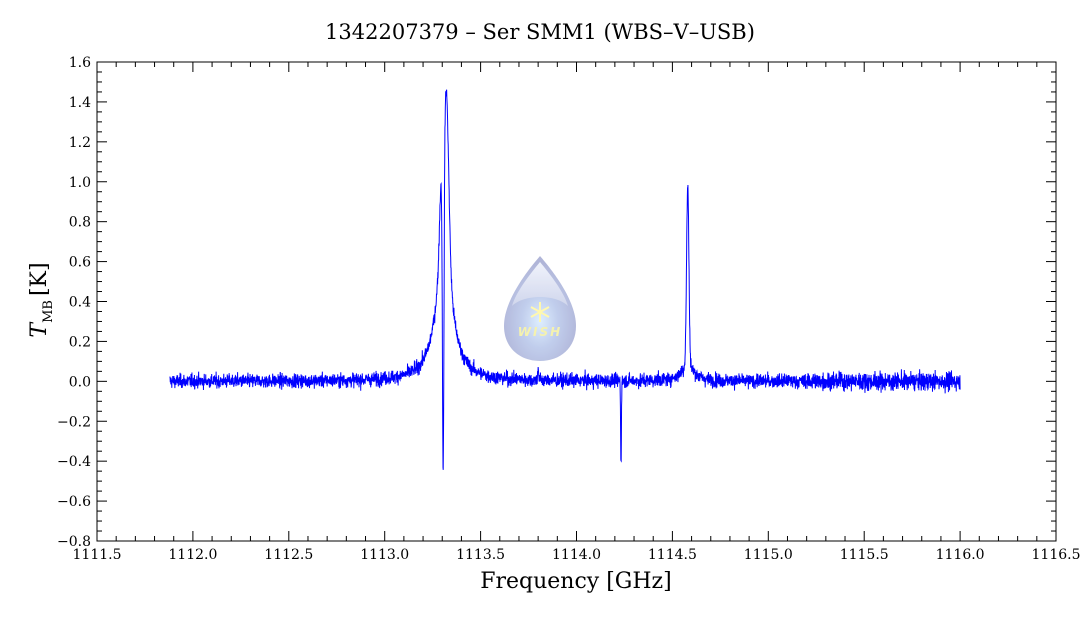 The image size is (1080, 618). Describe the element at coordinates (80, 183) in the screenshot. I see `y-tick-label: 1.0` at that location.